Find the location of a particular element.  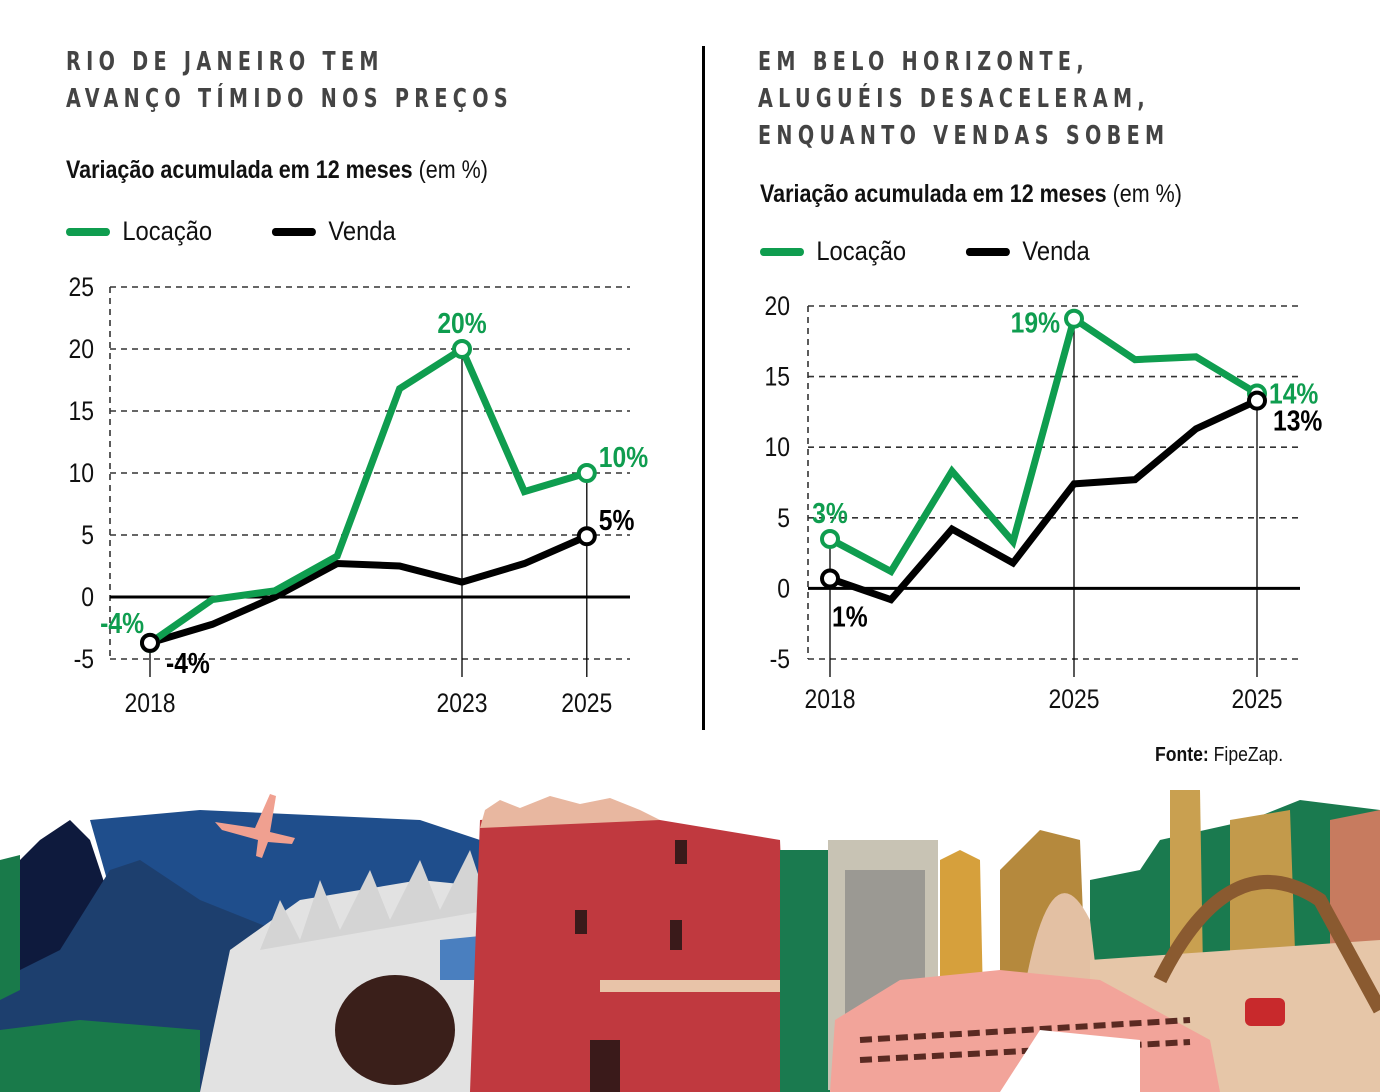

panel-divider is located at coordinates (703, 388).